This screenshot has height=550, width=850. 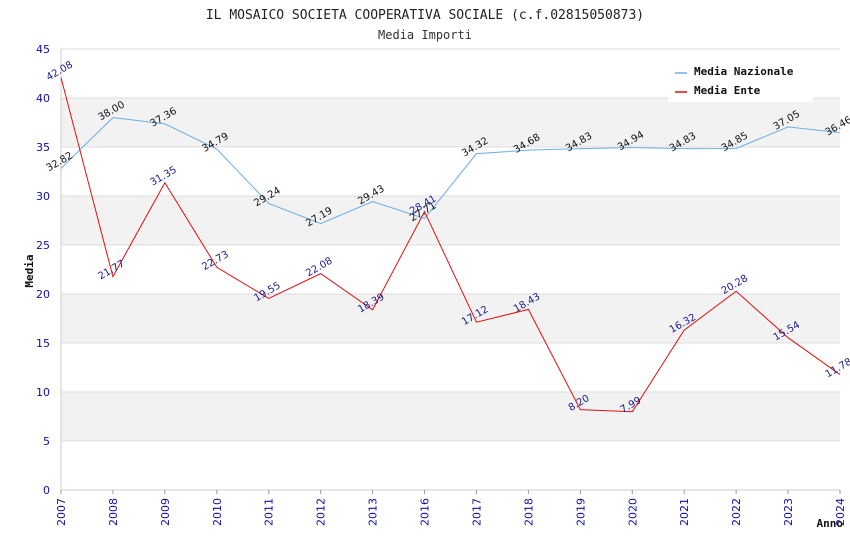 What do you see at coordinates (43, 392) in the screenshot?
I see `y-tick-label: 10` at bounding box center [43, 392].